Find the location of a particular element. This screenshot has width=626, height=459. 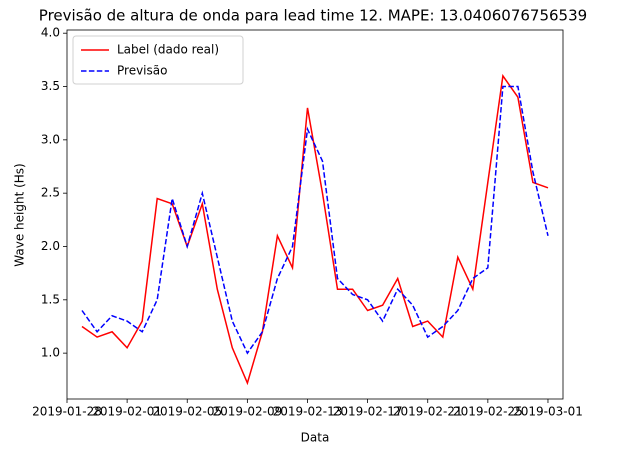

y-tick-label: 3.0 is located at coordinates (50, 139).